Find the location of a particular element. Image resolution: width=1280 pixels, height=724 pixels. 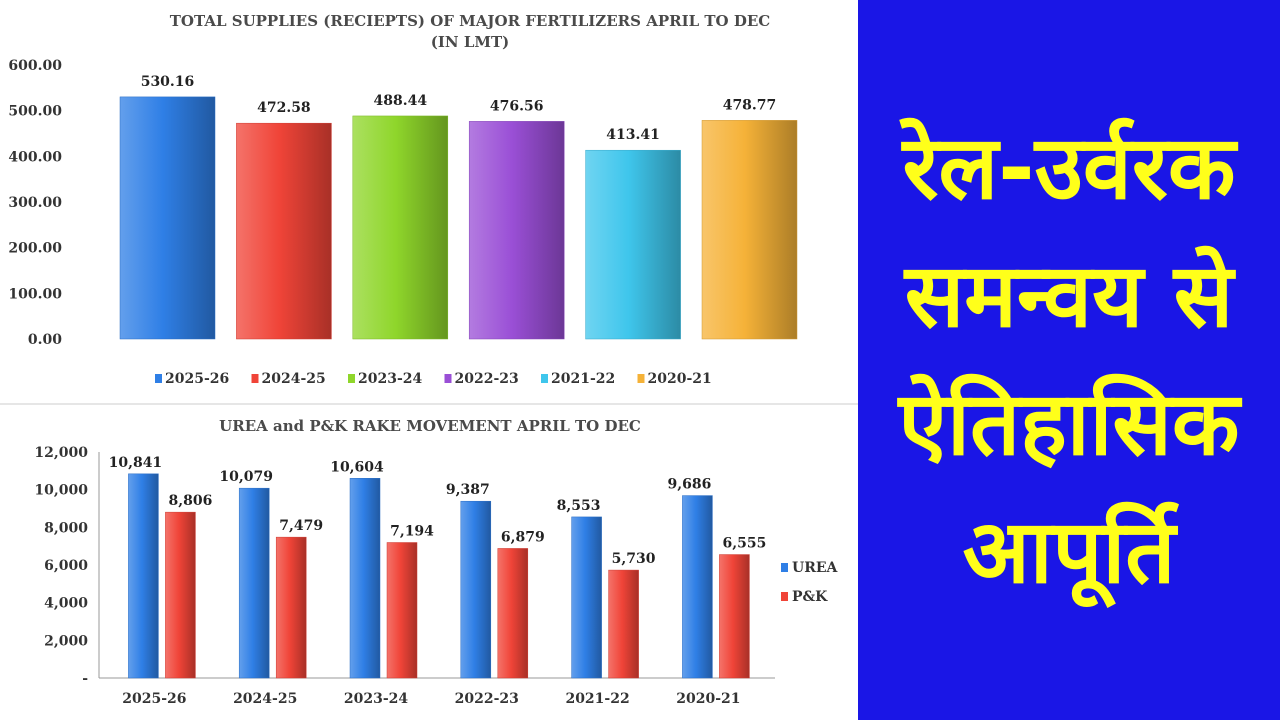

bar-value-label: 476.56 is located at coordinates (517, 106).